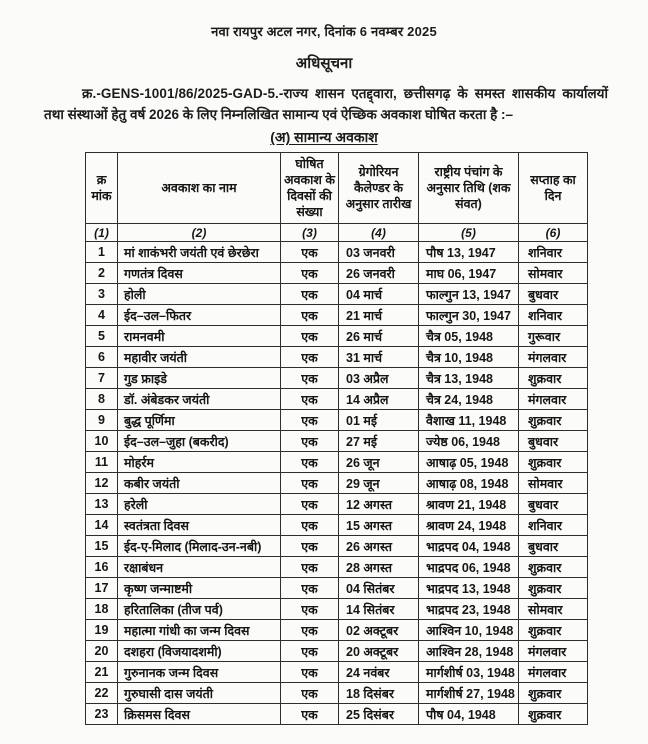  What do you see at coordinates (199, 399) in the screenshot?
I see `table-cell: डॉ. अंबेडकर जयंती` at bounding box center [199, 399].